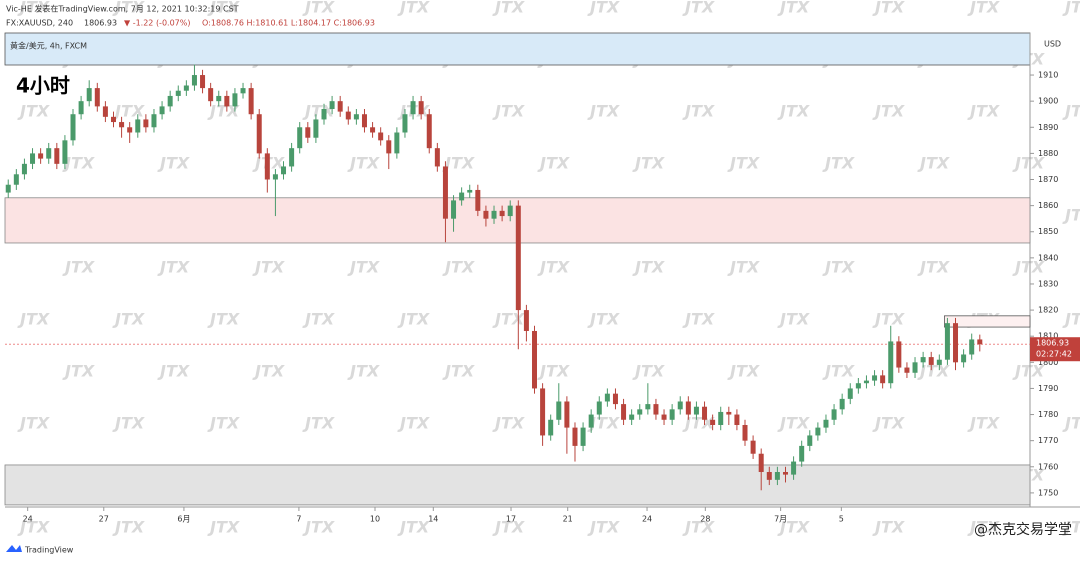  What do you see at coordinates (1048, 466) in the screenshot?
I see `y-tick-label: 1760` at bounding box center [1048, 466].